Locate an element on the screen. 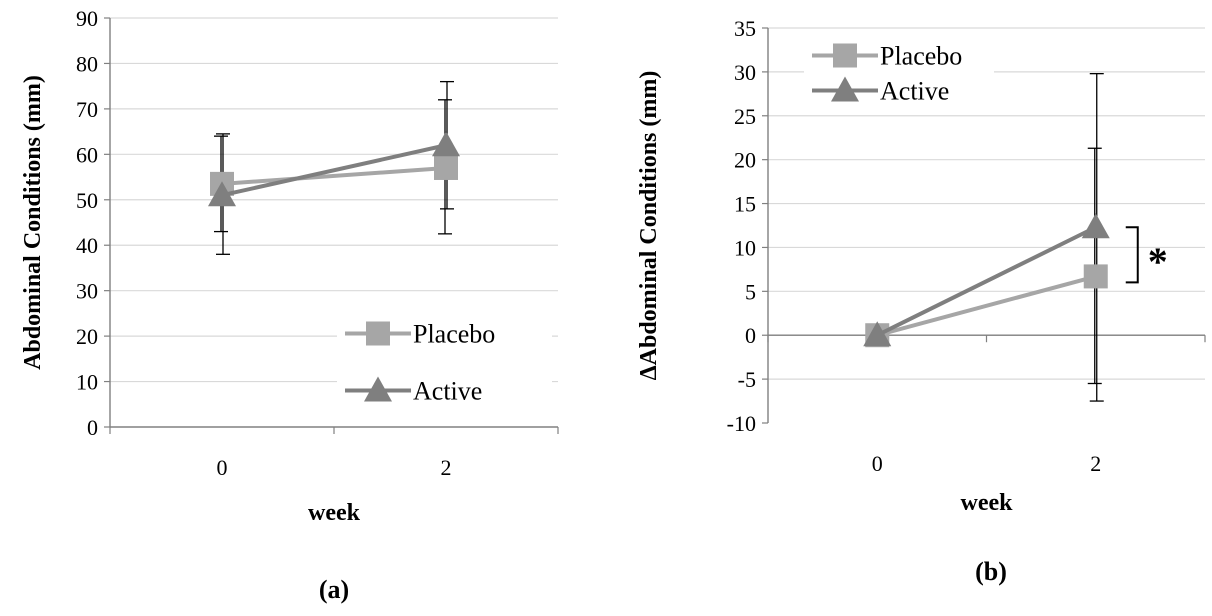  y-axis-label: Abdominal Conditions (mm) is located at coordinates (33, 222).